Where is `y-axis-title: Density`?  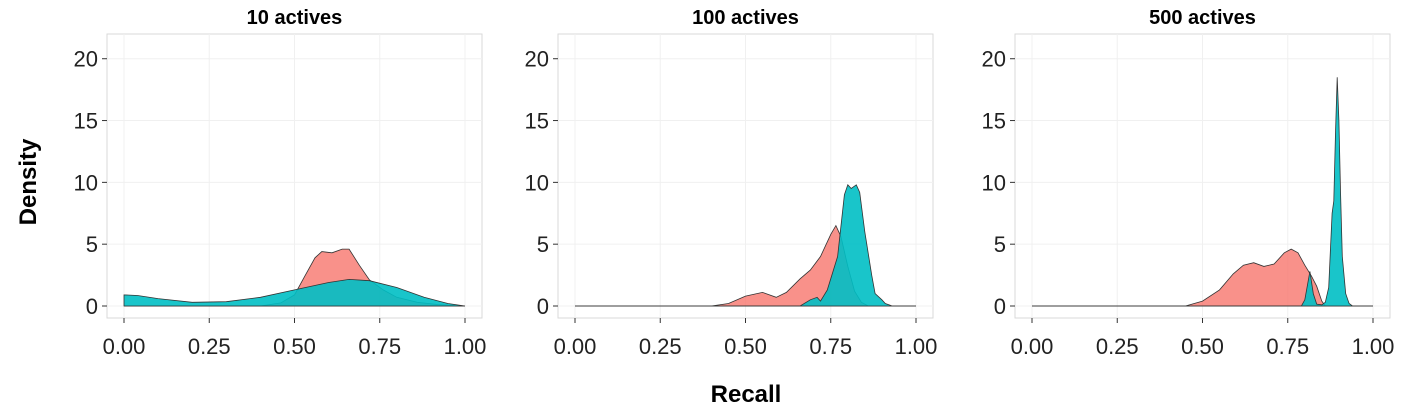 y-axis-title: Density is located at coordinates (28, 181).